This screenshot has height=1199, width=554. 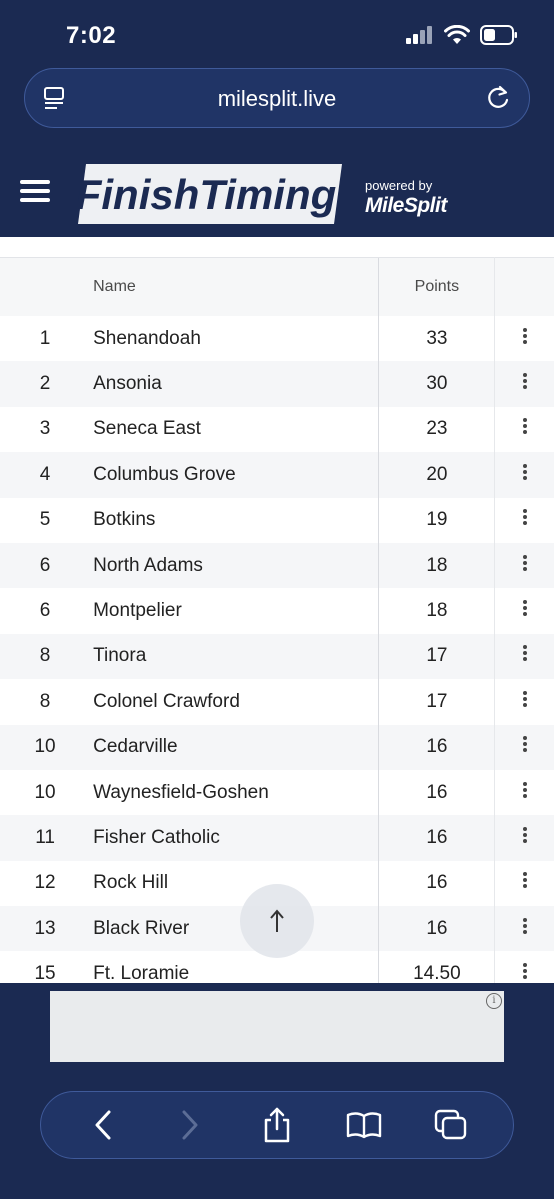 I want to click on row-team-name: Seneca East, so click(x=234, y=429).